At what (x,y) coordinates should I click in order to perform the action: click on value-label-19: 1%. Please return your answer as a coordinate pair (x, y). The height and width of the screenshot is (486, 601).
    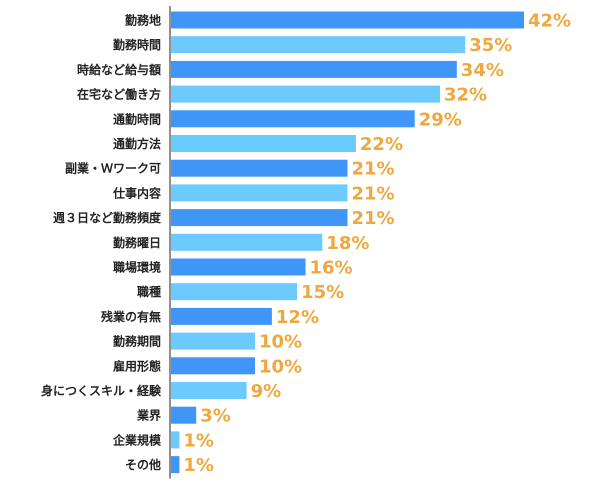
    Looking at the image, I should click on (198, 465).